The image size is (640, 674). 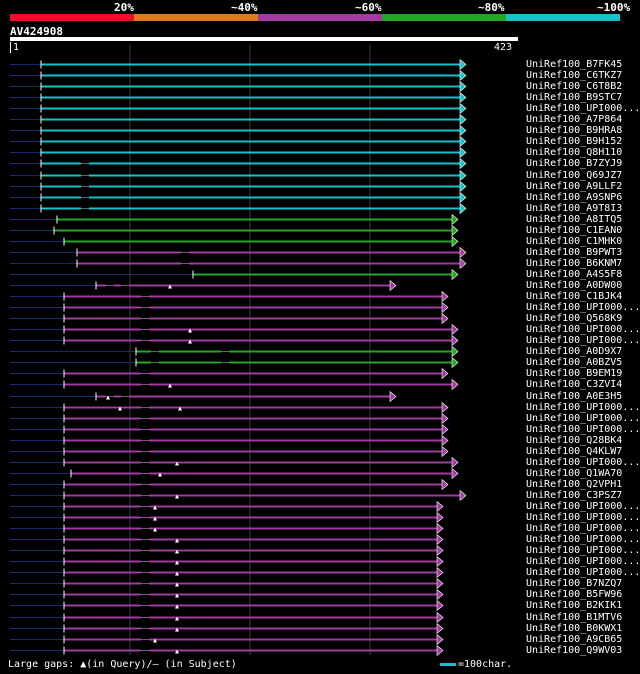 I want to click on hit-label: UniRef100_B0KWX1, so click(x=574, y=628).